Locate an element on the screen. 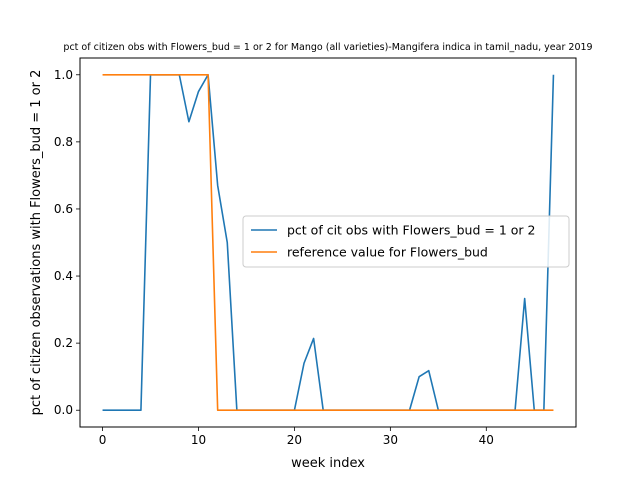 Image resolution: width=640 pixels, height=480 pixels. x-axis-label: week index is located at coordinates (328, 463).